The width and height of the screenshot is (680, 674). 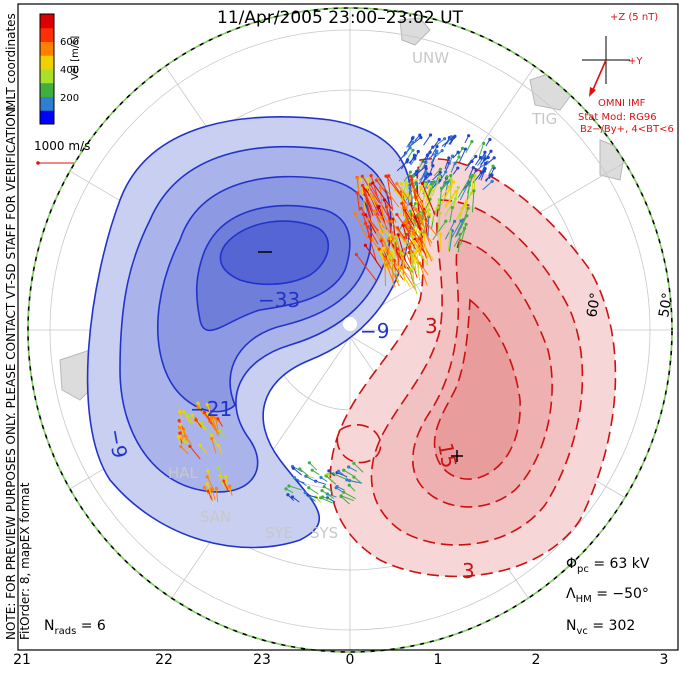 I want to click on contour-label-pos-1: 3, so click(x=431, y=326).